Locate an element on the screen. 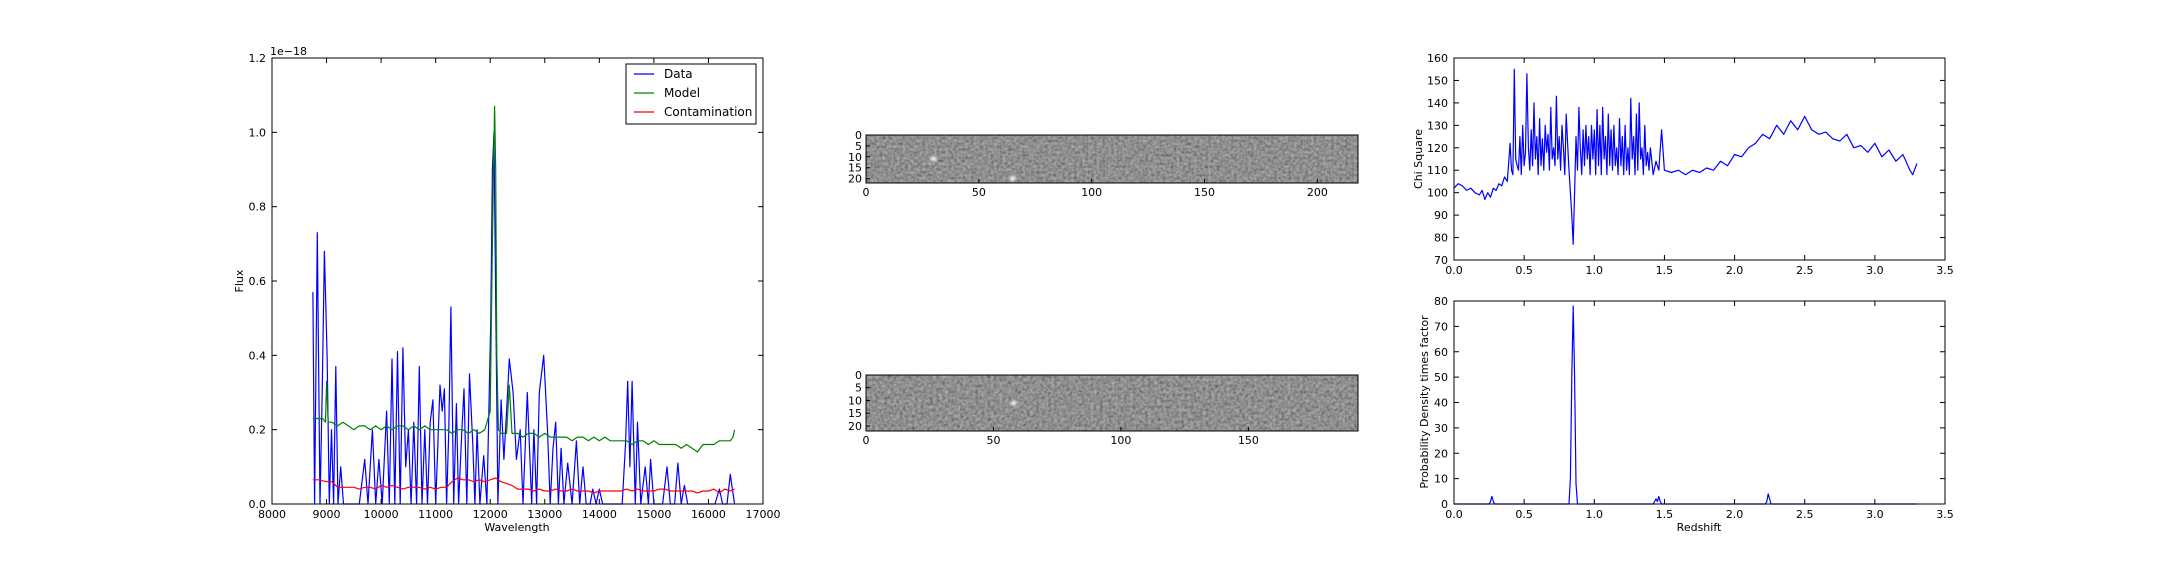  stamp-top-ytick-label: 5 is located at coordinates (858, 146).